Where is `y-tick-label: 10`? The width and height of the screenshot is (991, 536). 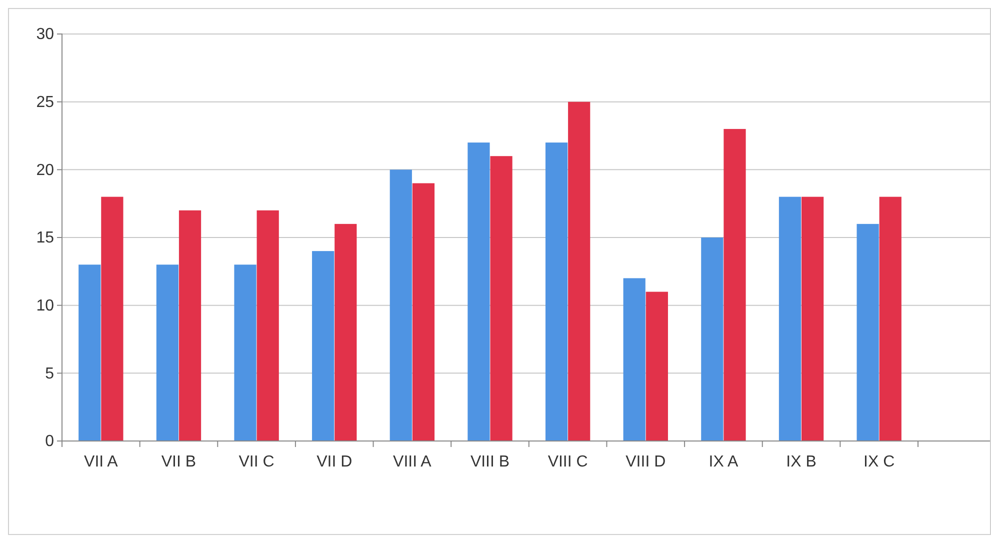
y-tick-label: 10 is located at coordinates (45, 305).